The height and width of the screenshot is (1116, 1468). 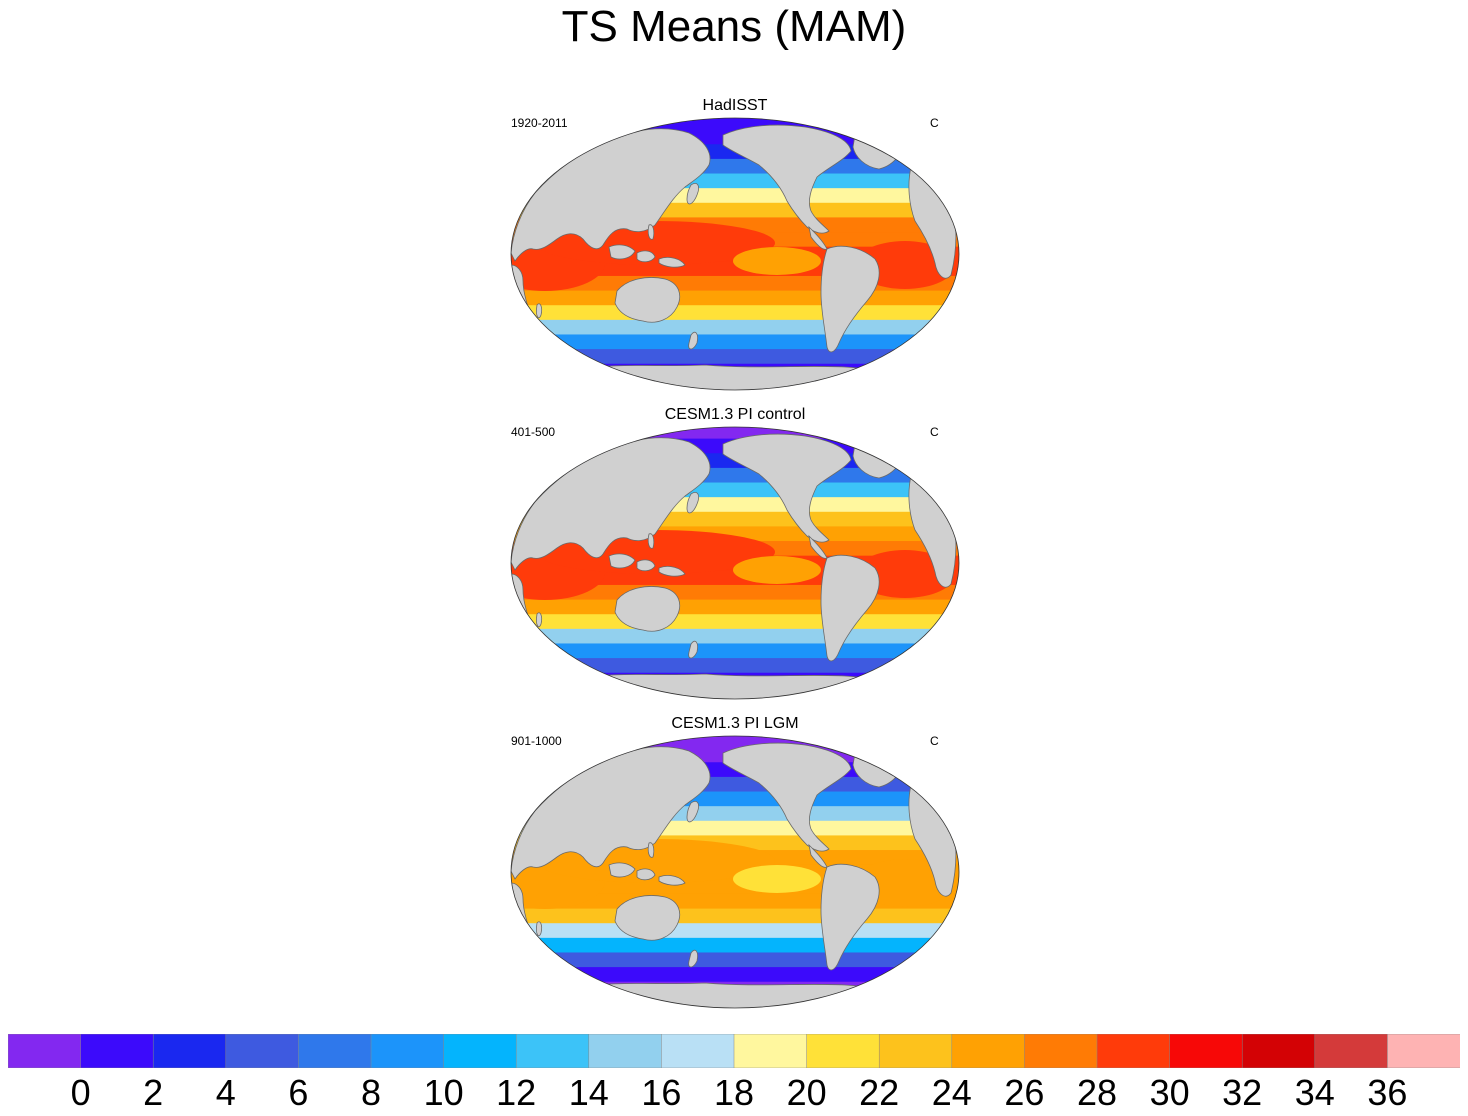 I want to click on colorbar-tick-label: 4, so click(x=225, y=1092).